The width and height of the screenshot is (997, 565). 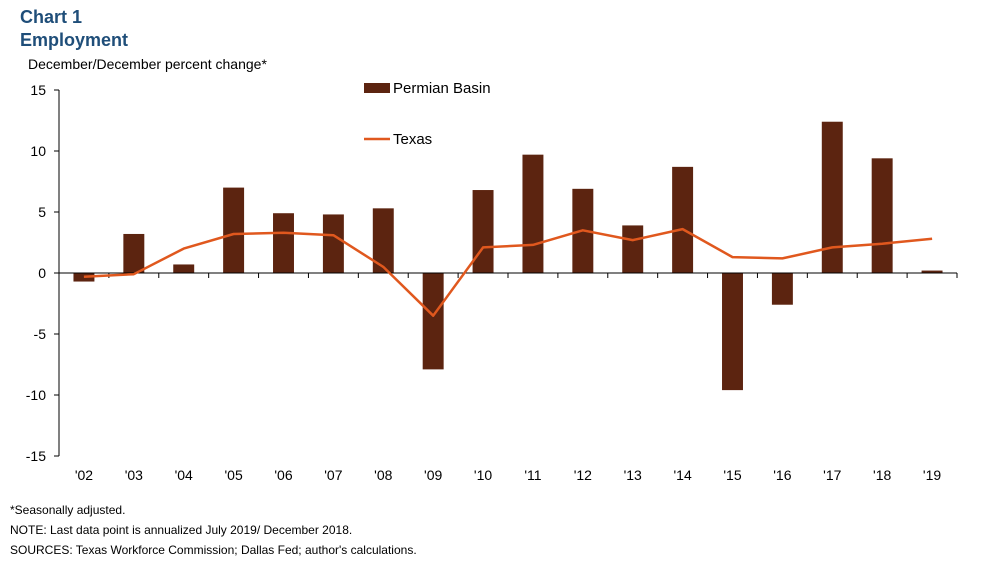 What do you see at coordinates (377, 88) in the screenshot?
I see `legend-swatch-permian-basin` at bounding box center [377, 88].